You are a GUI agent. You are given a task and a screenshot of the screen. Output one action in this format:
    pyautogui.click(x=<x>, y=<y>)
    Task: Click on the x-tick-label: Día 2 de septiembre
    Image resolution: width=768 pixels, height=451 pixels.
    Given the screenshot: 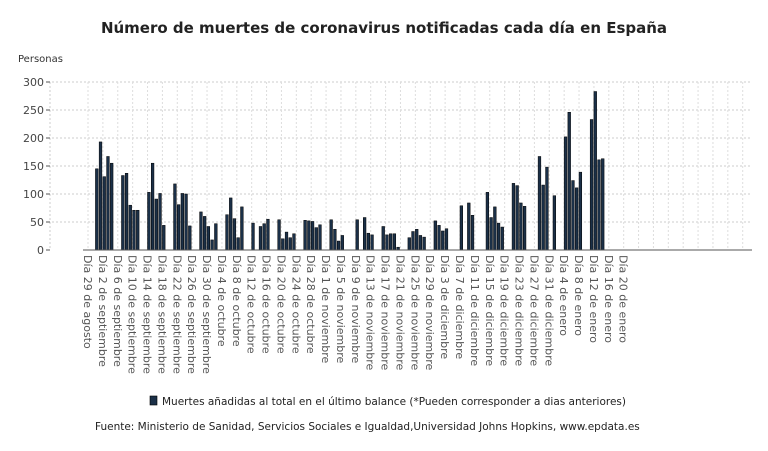 What is the action you would take?
    pyautogui.click(x=102, y=311)
    